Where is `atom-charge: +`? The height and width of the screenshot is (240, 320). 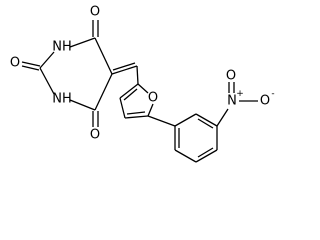 atom-charge: + is located at coordinates (240, 94).